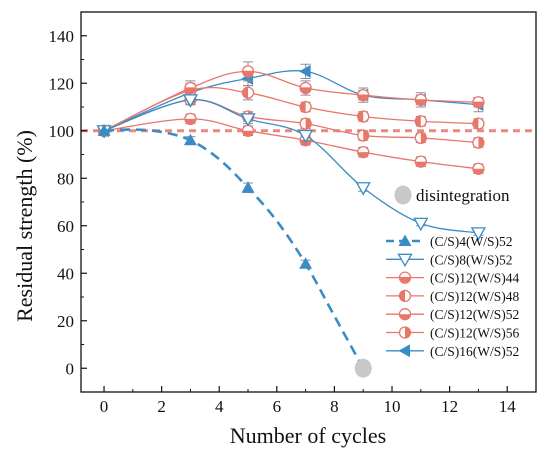 The image size is (550, 457). What do you see at coordinates (62, 83) in the screenshot?
I see `y-tick-label-6: 120` at bounding box center [62, 83].